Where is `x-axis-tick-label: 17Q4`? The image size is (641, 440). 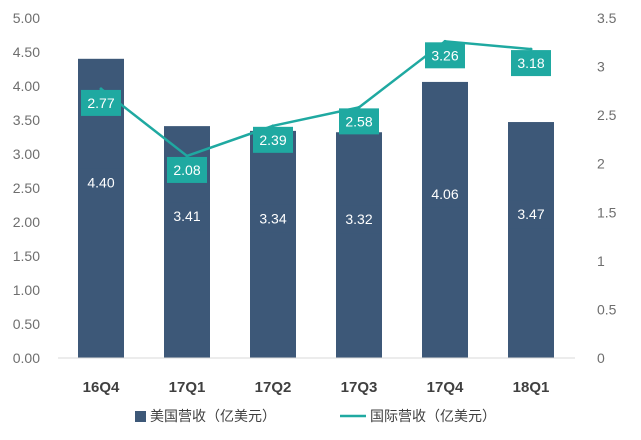 x-axis-tick-label: 17Q4 is located at coordinates (445, 387).